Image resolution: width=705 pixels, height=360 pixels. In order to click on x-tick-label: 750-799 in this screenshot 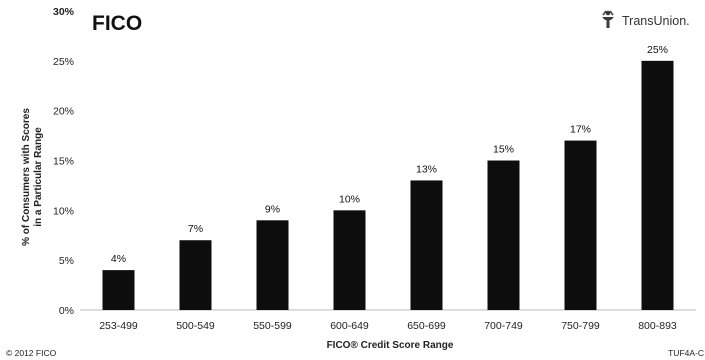, I will do `click(580, 326)`.